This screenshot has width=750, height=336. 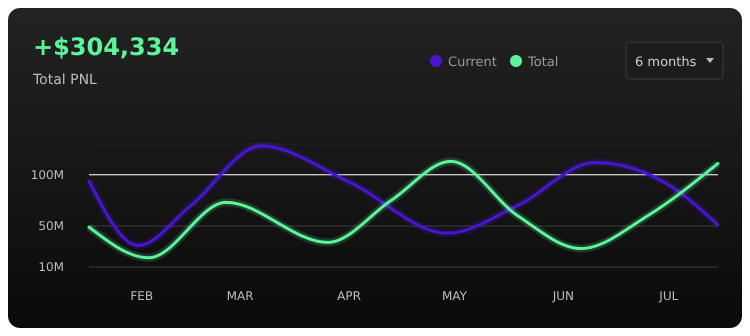 What do you see at coordinates (240, 296) in the screenshot?
I see `x-tick-label: MAR` at bounding box center [240, 296].